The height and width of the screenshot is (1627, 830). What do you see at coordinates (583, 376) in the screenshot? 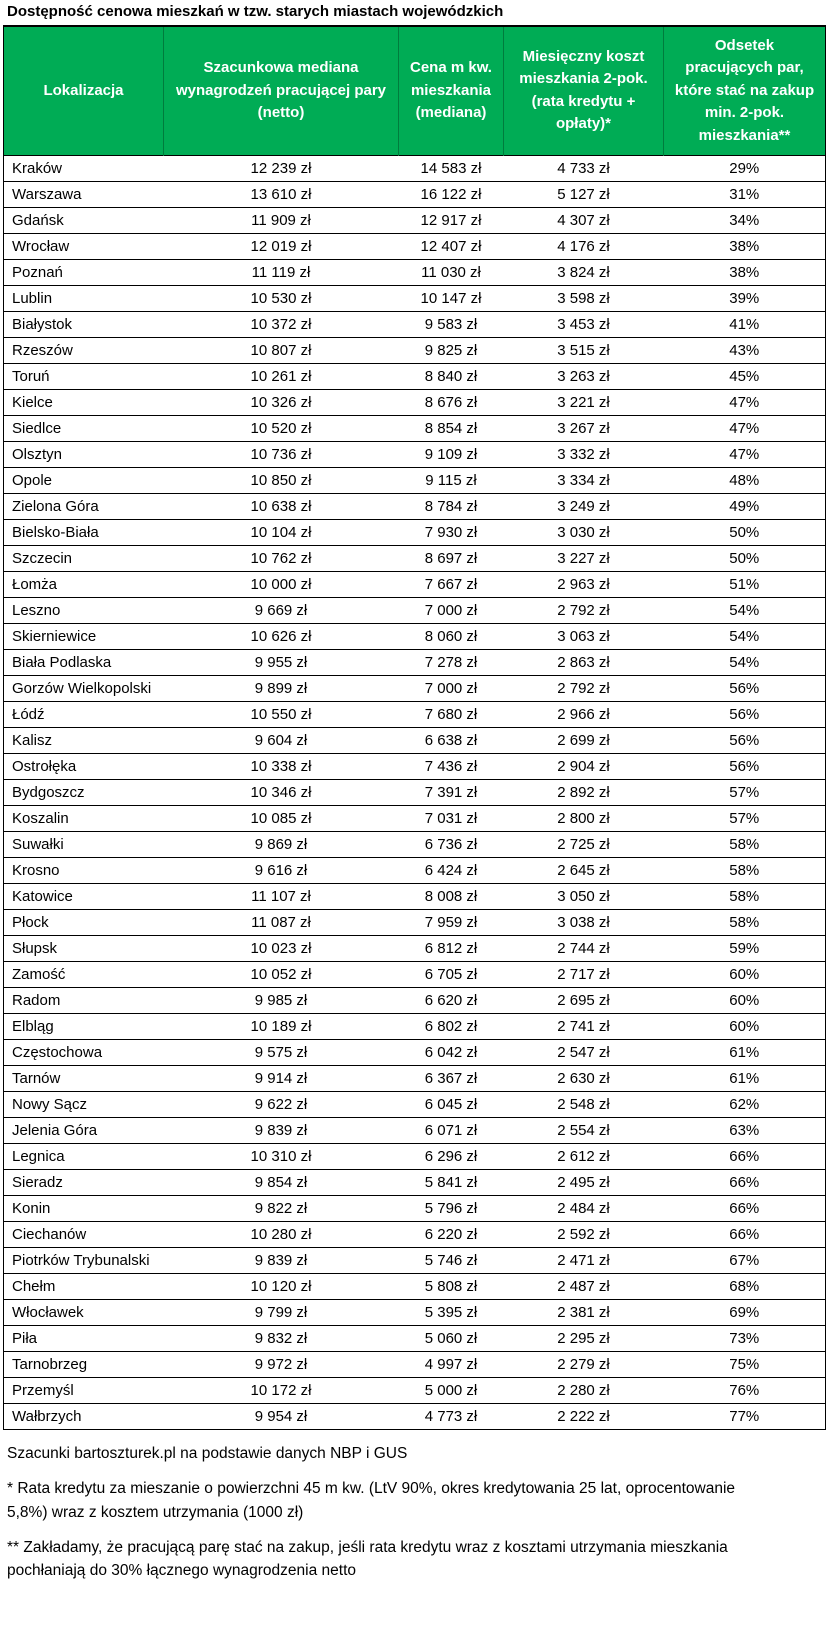
I see `value-cell: 3 263 zł` at bounding box center [583, 376].